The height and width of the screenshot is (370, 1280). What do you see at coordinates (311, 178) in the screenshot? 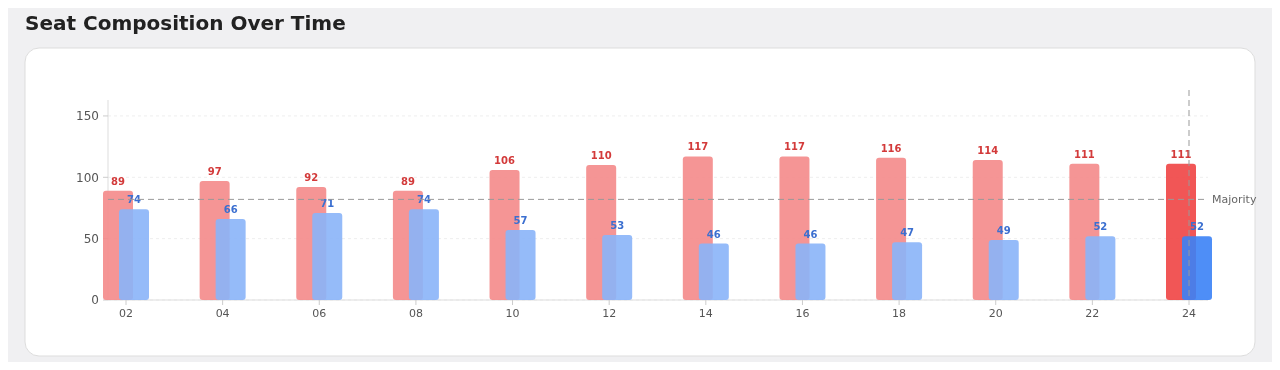
I see `data-label: 92` at bounding box center [311, 178].